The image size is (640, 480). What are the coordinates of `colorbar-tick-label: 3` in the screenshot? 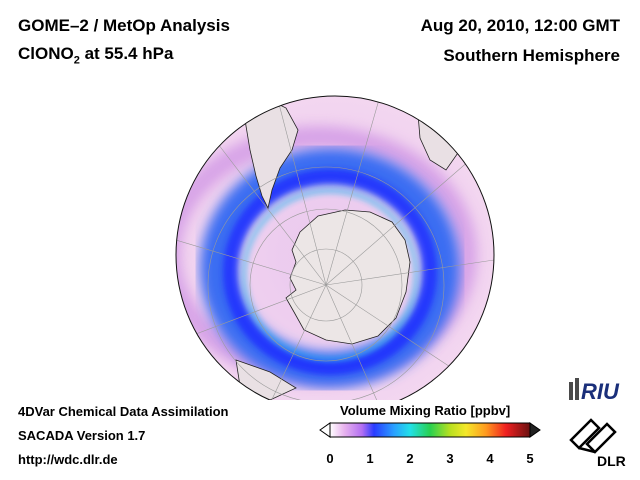 It's located at (450, 458).